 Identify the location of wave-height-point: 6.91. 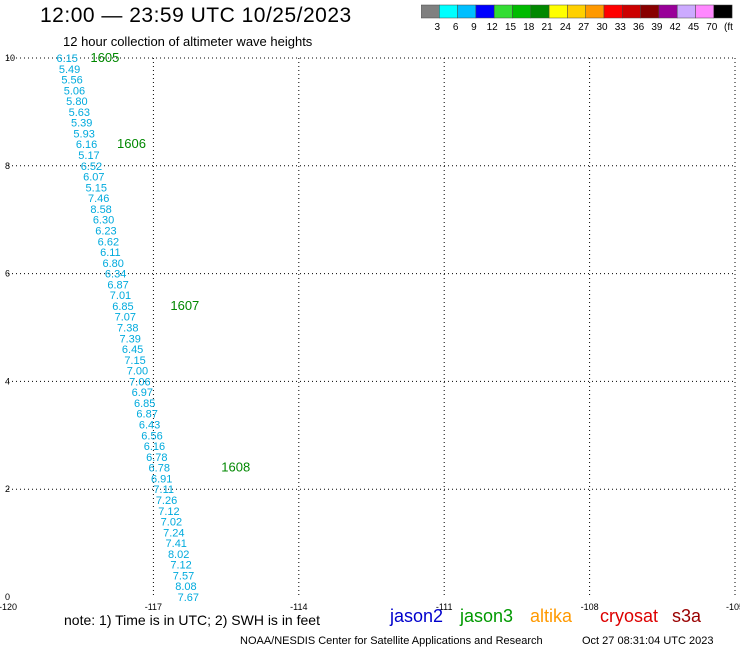
(161, 479).